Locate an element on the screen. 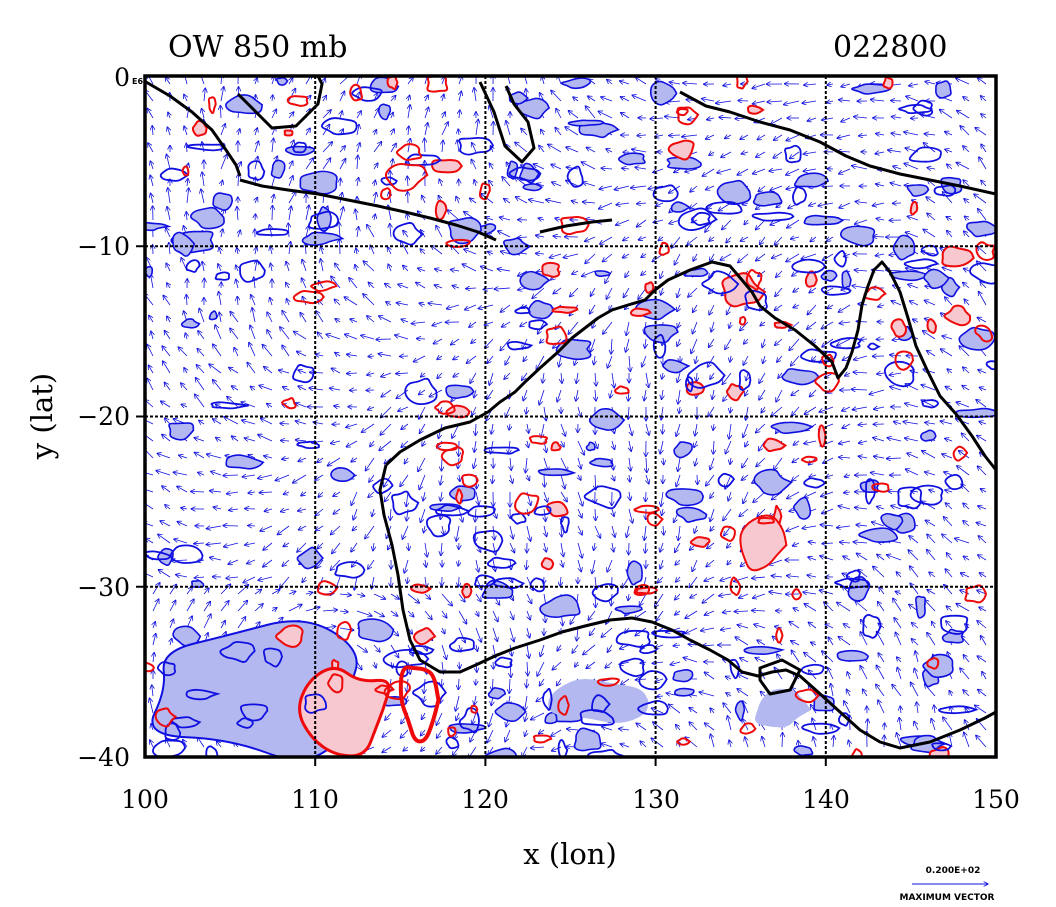  corner-tag: E6 is located at coordinates (137, 81).